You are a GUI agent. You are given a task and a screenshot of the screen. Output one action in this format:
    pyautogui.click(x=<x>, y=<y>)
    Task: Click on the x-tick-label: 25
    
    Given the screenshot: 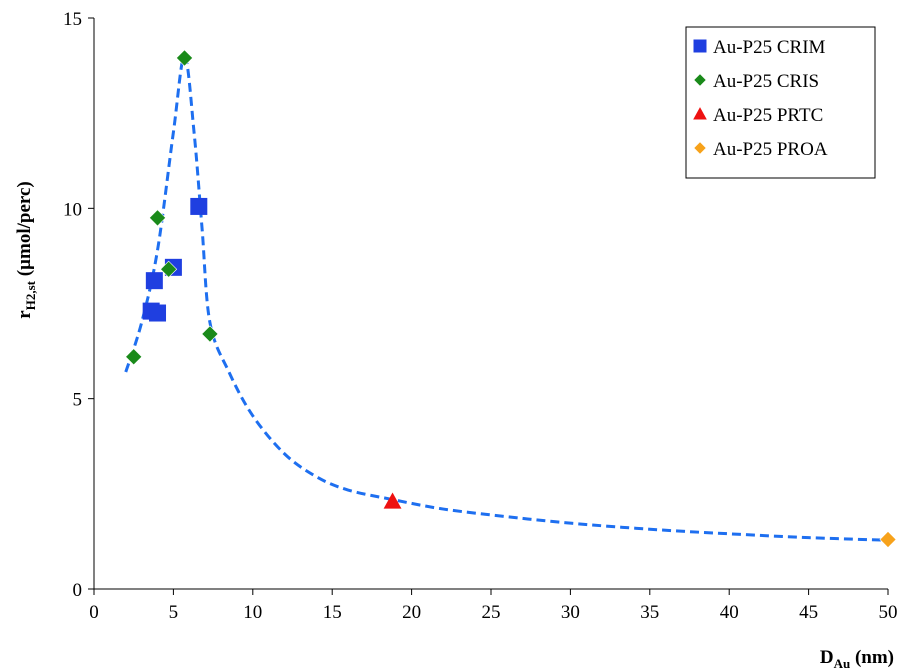 What is the action you would take?
    pyautogui.click(x=491, y=612)
    